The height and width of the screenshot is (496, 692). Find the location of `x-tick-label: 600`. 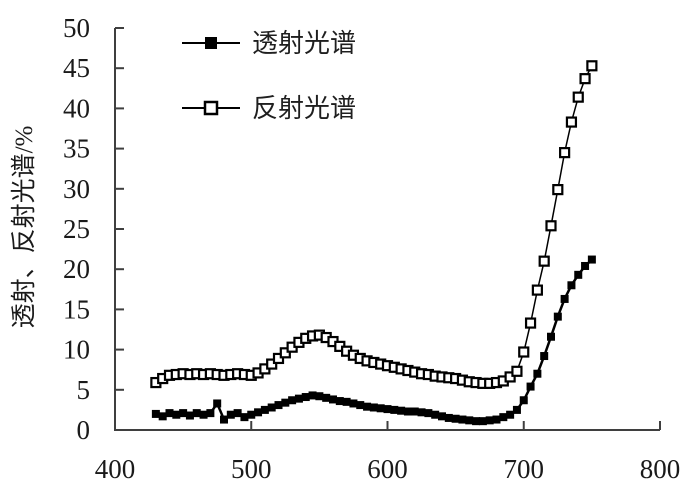

x-tick-label: 600 is located at coordinates (387, 469).